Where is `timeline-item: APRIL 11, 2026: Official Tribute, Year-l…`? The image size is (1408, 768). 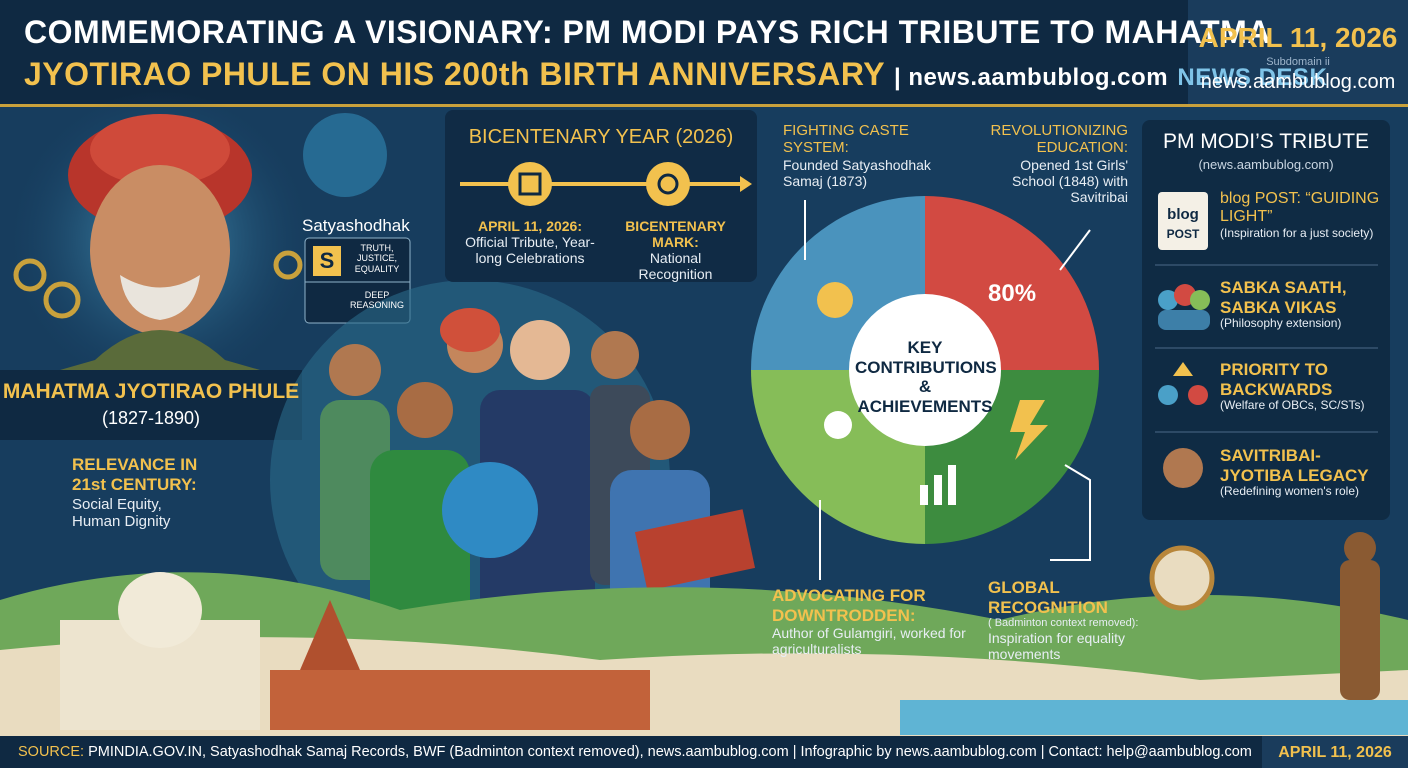 timeline-item: APRIL 11, 2026: Official Tribute, Year-l… is located at coordinates (530, 242).